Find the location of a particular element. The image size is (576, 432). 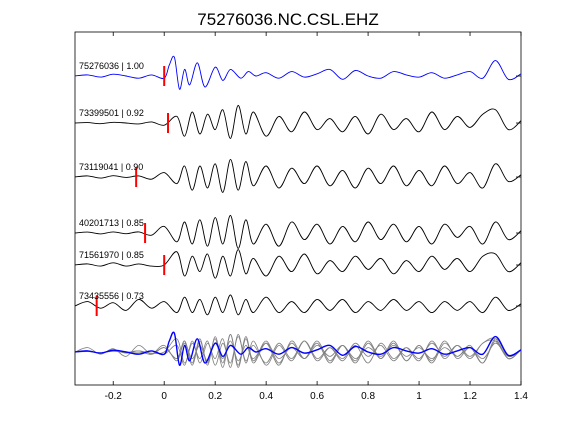

x-tick-label: 1 is located at coordinates (419, 396).